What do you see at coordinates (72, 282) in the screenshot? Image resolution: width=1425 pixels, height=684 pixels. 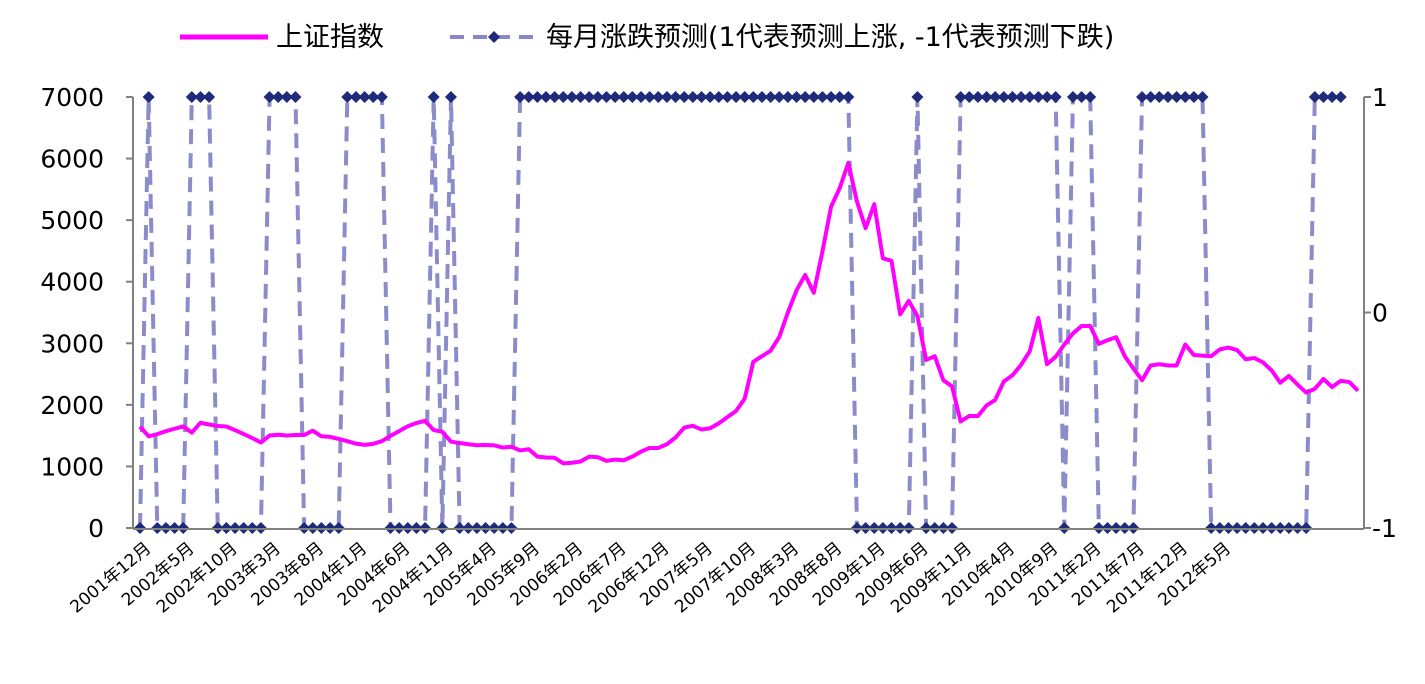 I see `left-axis-tick-label: 4000` at bounding box center [72, 282].